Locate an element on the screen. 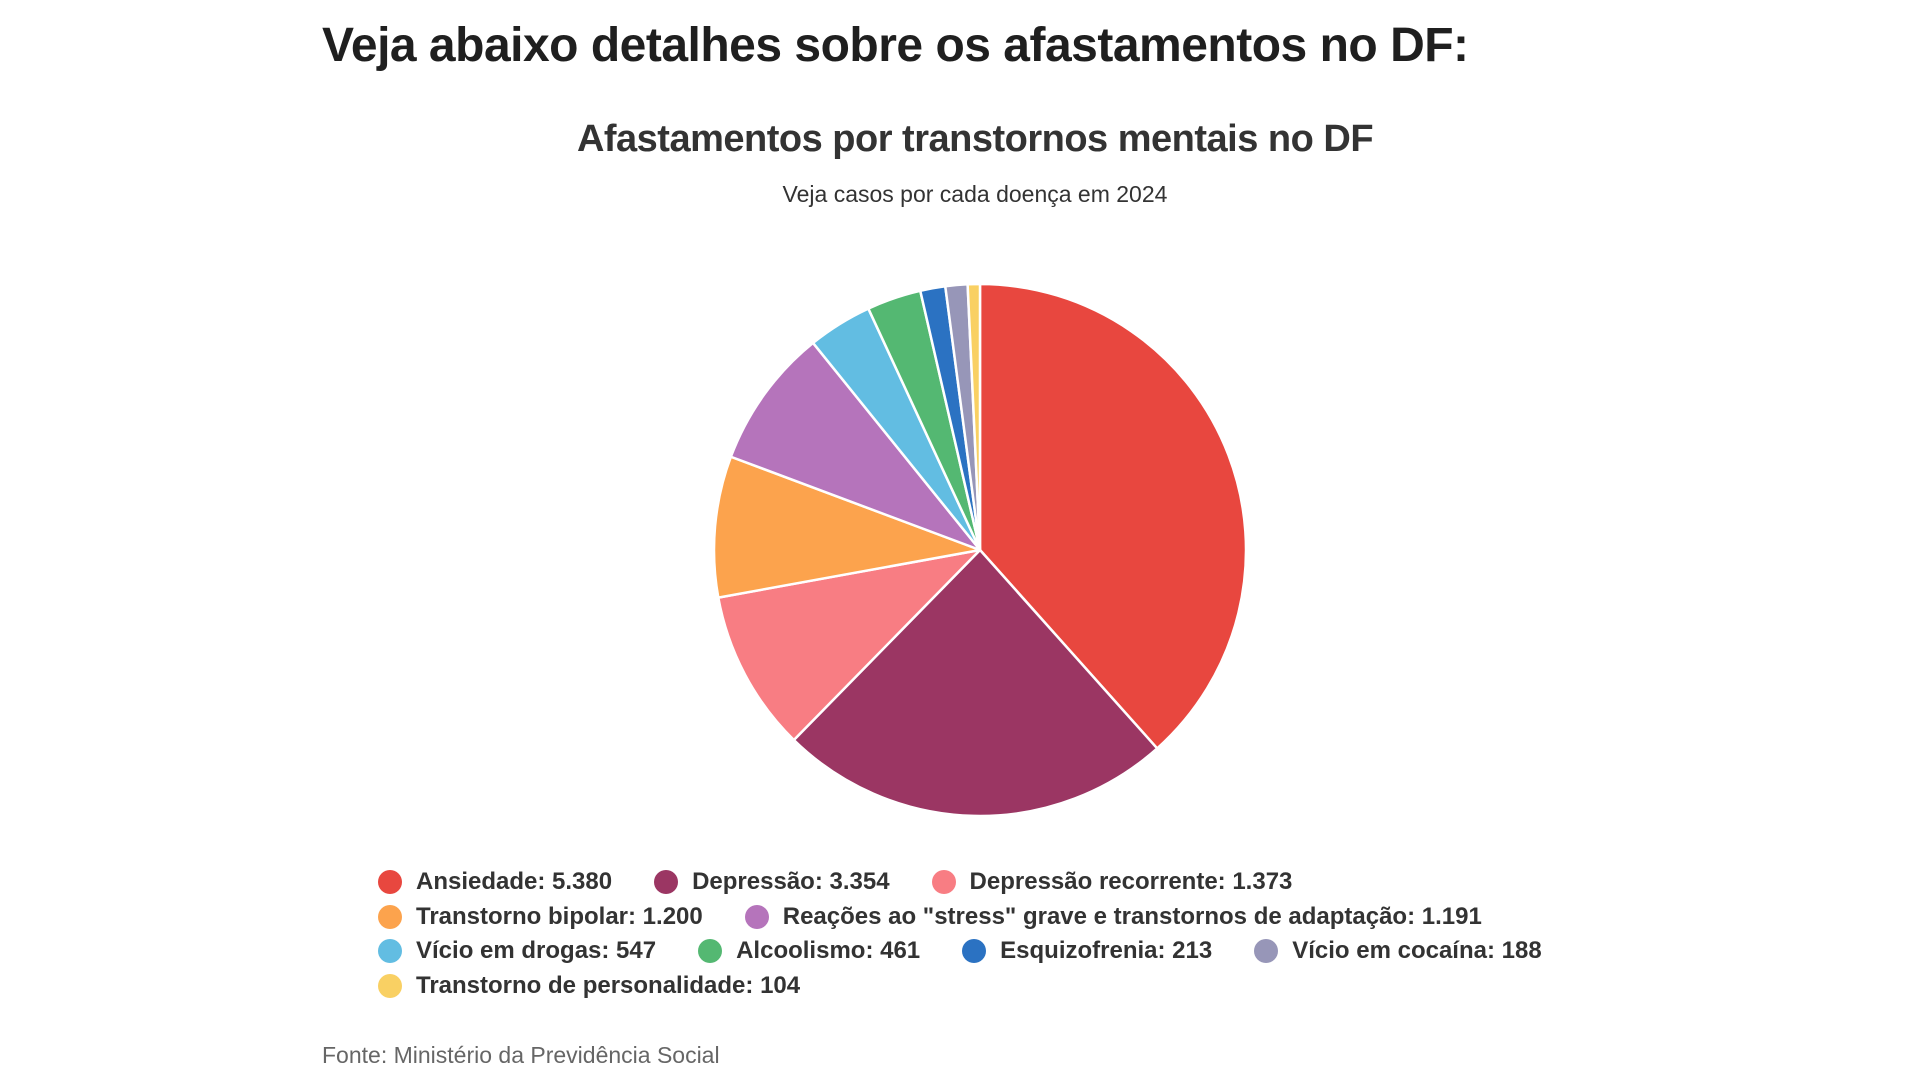  legend-item-ansiedade: Ansiedade: 5.380 is located at coordinates (495, 882).